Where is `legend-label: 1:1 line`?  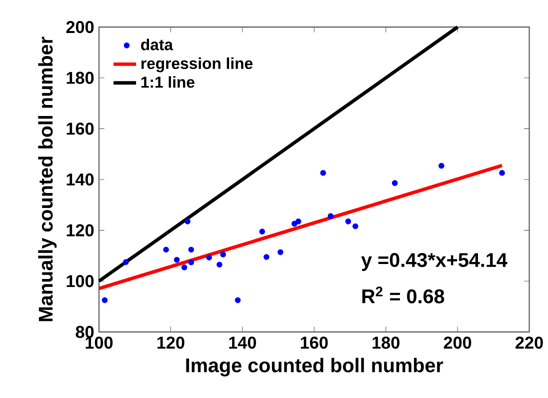
legend-label: 1:1 line is located at coordinates (167, 82).